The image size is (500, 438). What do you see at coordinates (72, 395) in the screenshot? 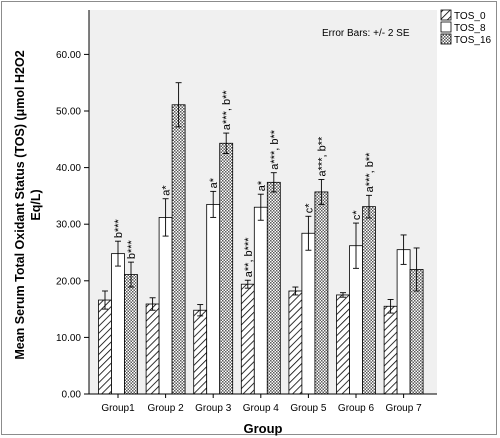
I see `y-tick-label: 0.00` at bounding box center [72, 395].